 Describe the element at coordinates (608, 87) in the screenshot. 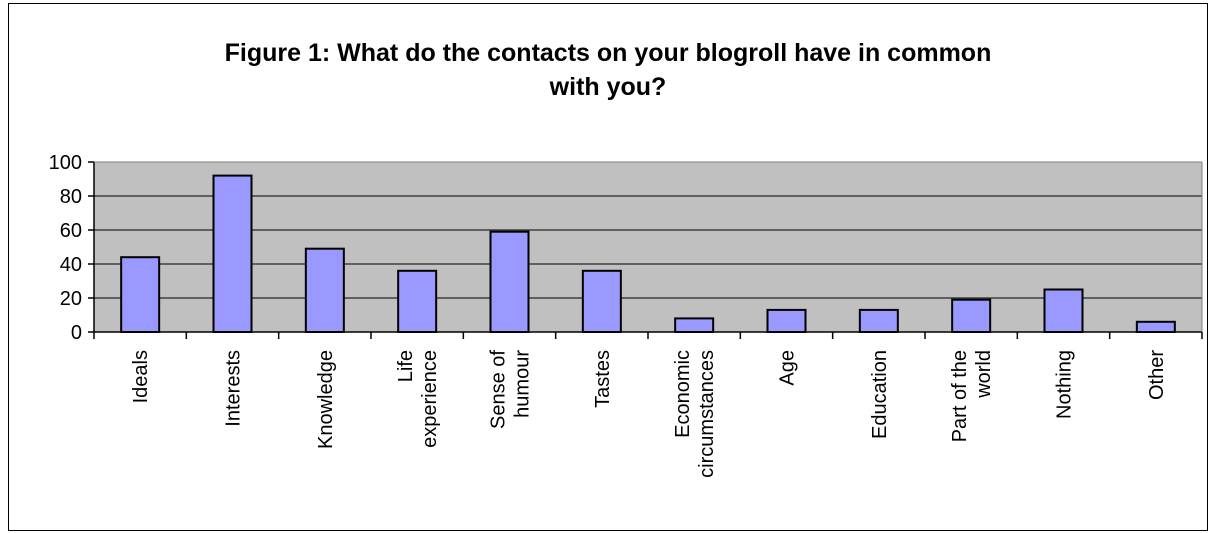

I see `chart-title-line-2: with you?` at that location.